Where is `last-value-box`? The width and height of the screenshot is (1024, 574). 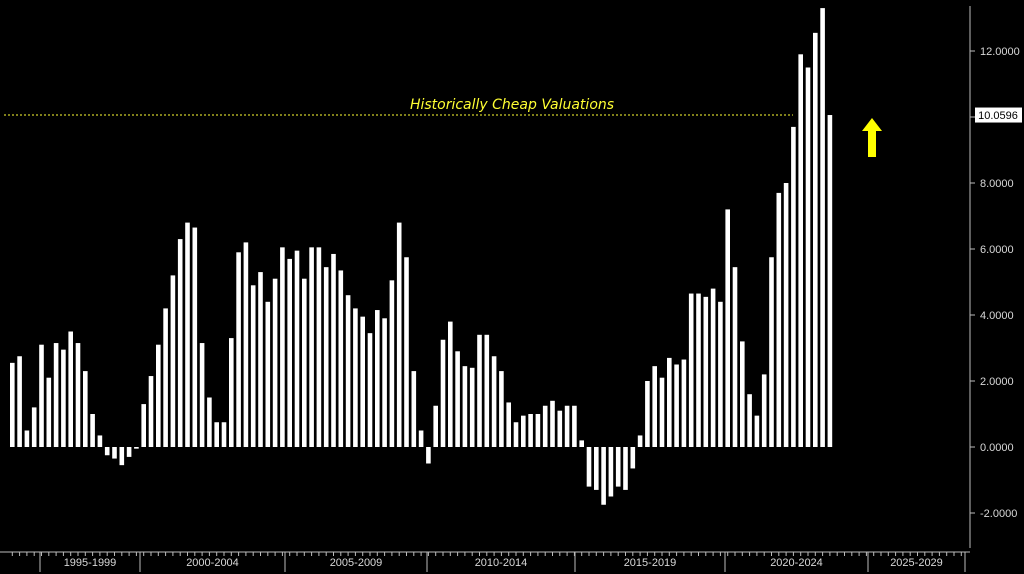
last-value-box is located at coordinates (998, 115).